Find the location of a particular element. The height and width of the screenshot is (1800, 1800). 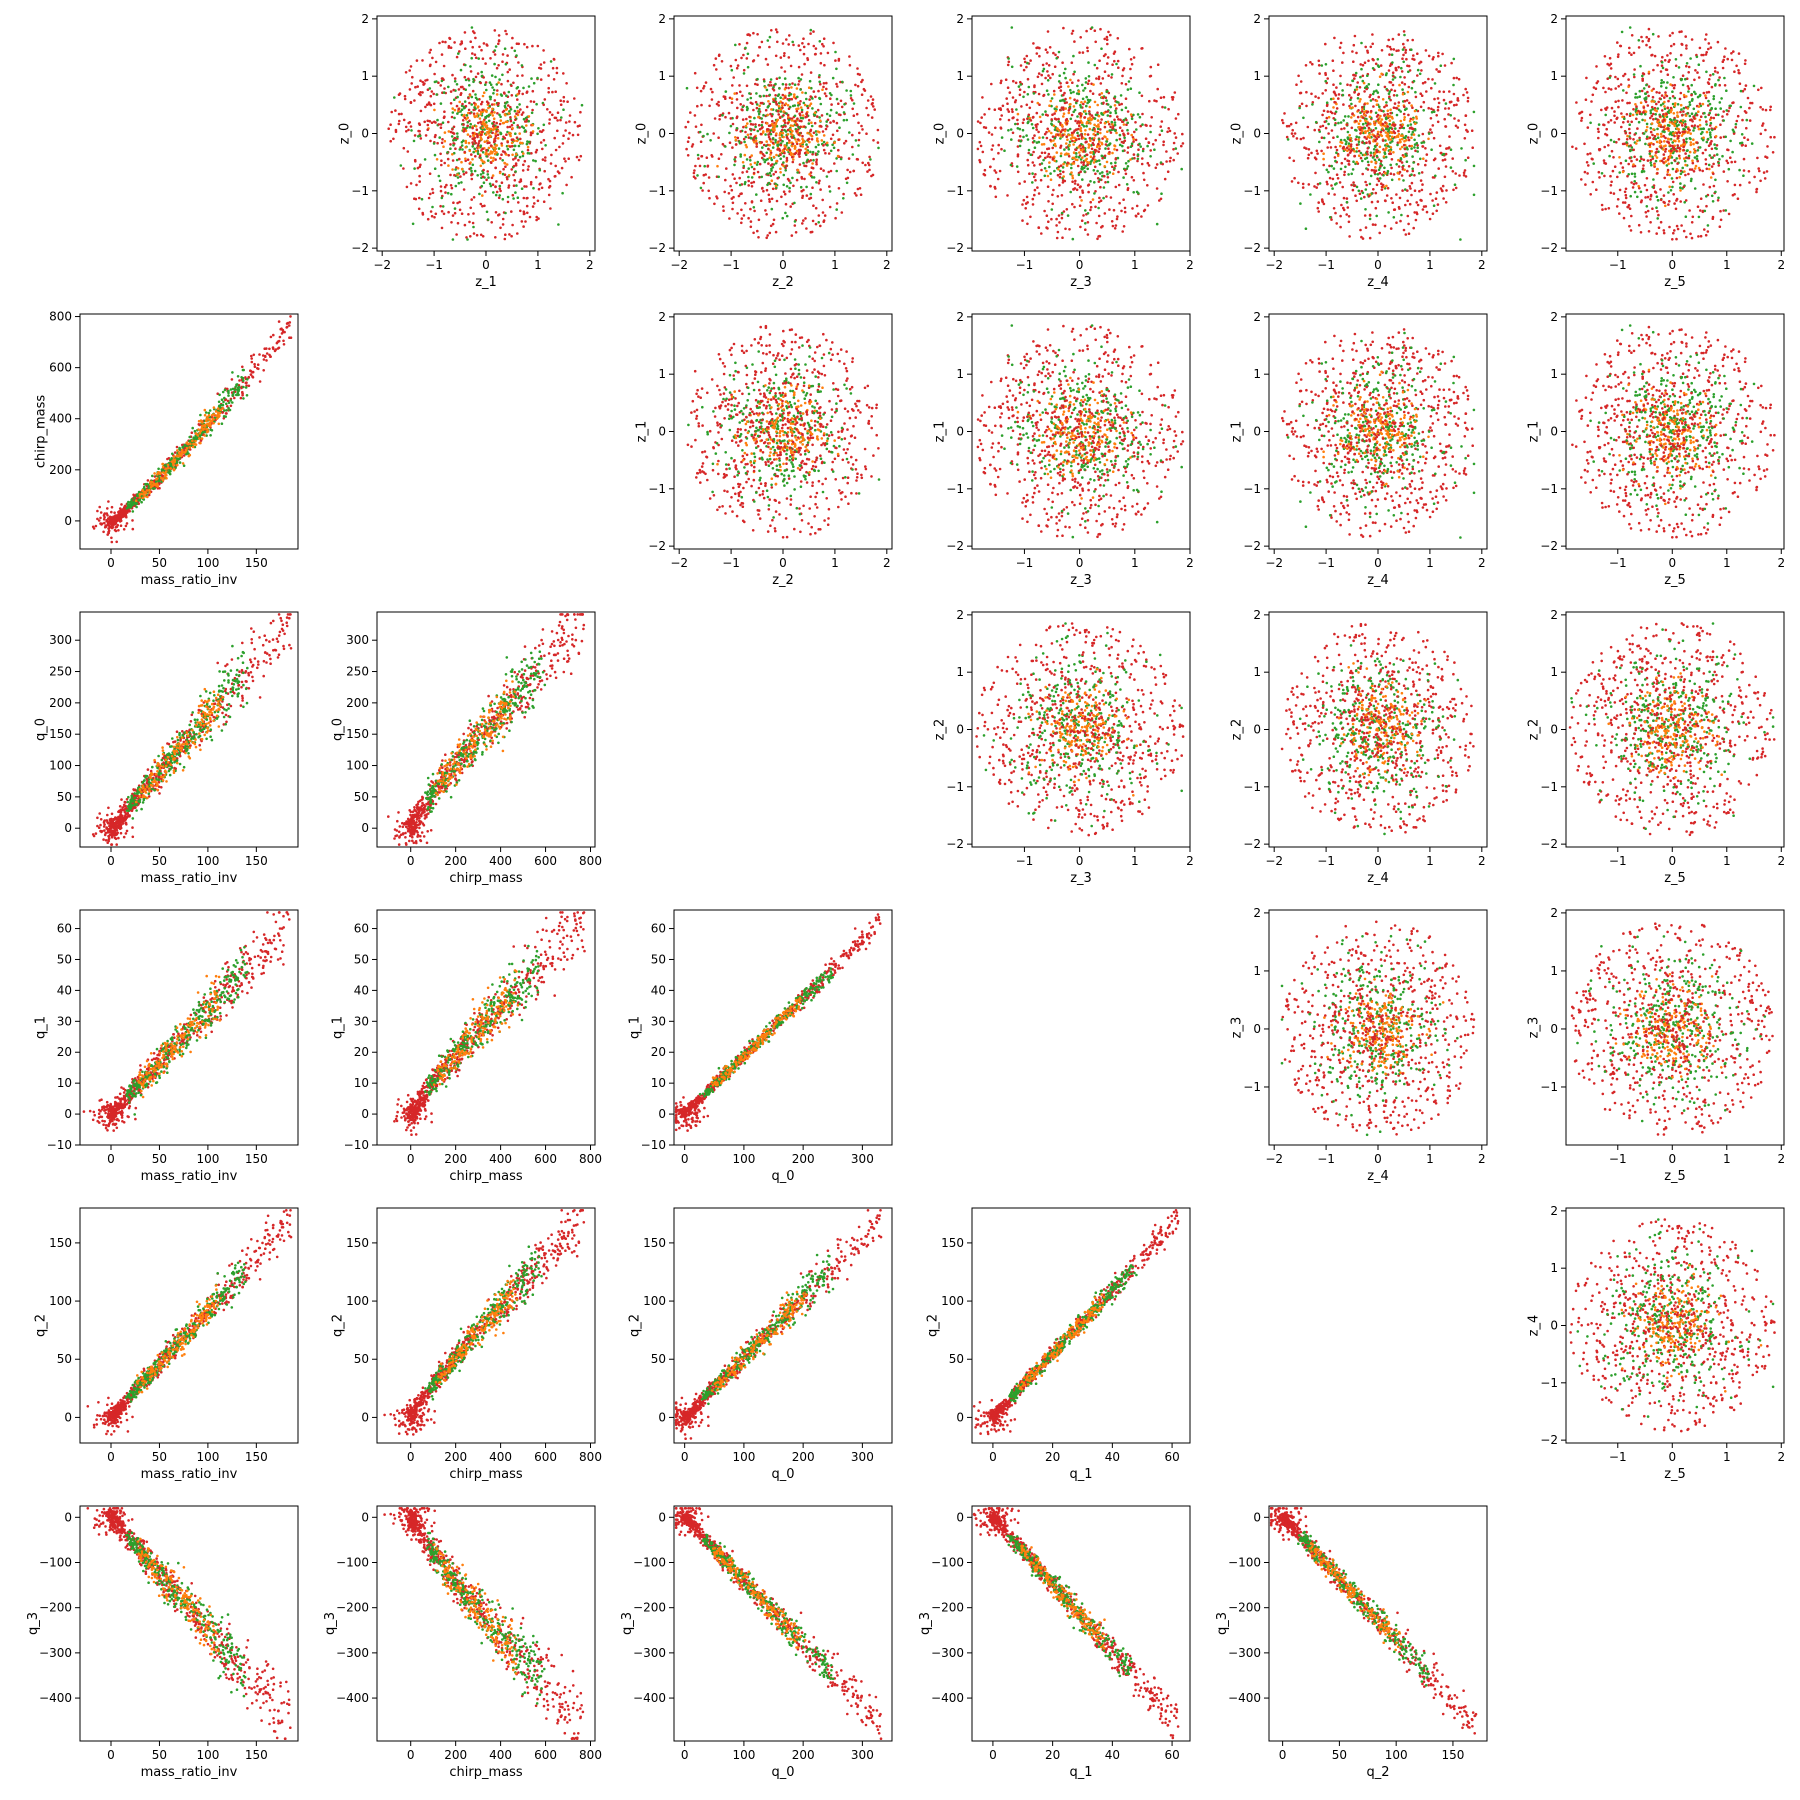

x-tick-label: 2 is located at coordinates (1482, 265).